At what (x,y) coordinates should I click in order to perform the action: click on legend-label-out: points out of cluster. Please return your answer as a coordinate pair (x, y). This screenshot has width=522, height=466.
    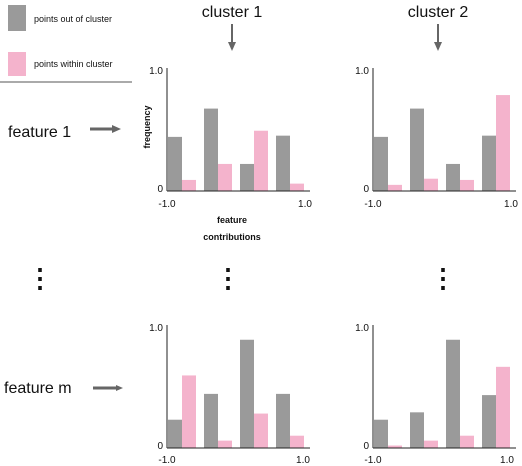
    Looking at the image, I should click on (73, 19).